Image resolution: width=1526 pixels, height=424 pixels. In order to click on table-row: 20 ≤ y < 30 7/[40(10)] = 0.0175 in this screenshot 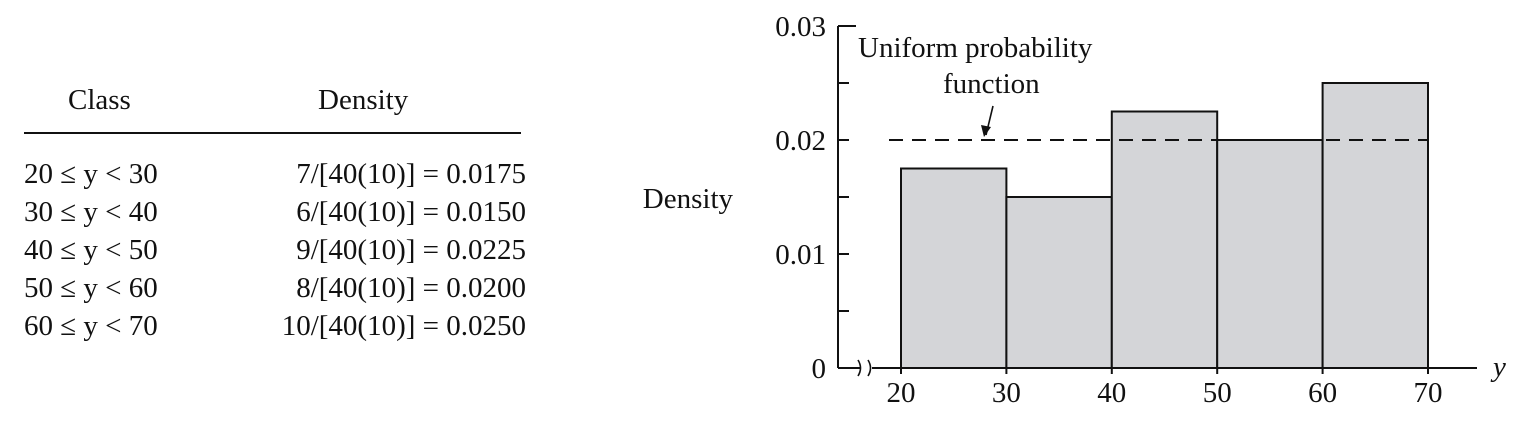, I will do `click(275, 174)`.